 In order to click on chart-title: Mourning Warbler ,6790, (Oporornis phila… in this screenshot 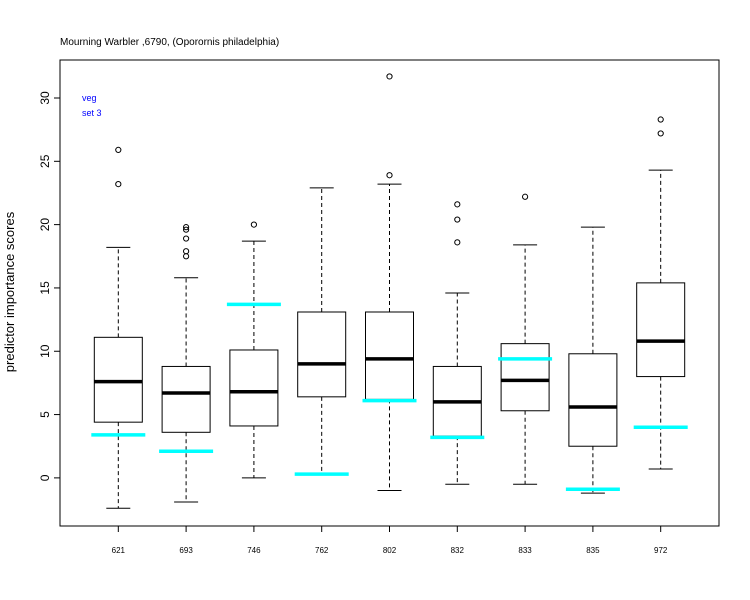, I will do `click(169, 42)`.